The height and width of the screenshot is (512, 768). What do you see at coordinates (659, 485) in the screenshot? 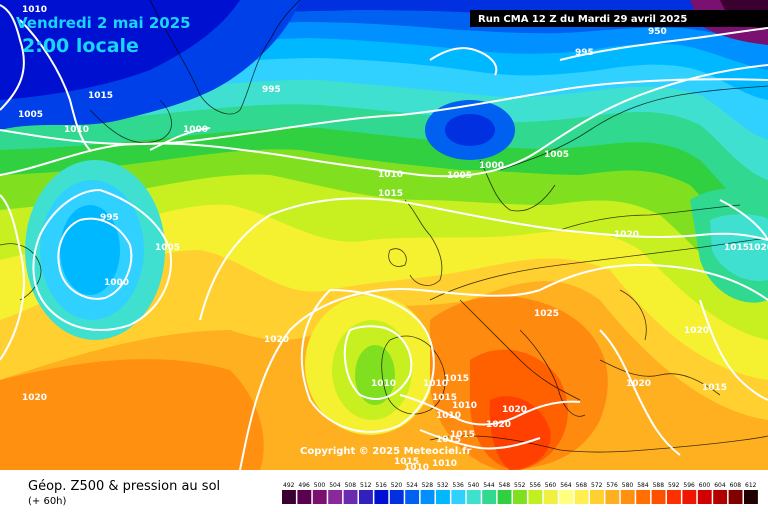
I see `legend-value-24: 588` at bounding box center [659, 485].